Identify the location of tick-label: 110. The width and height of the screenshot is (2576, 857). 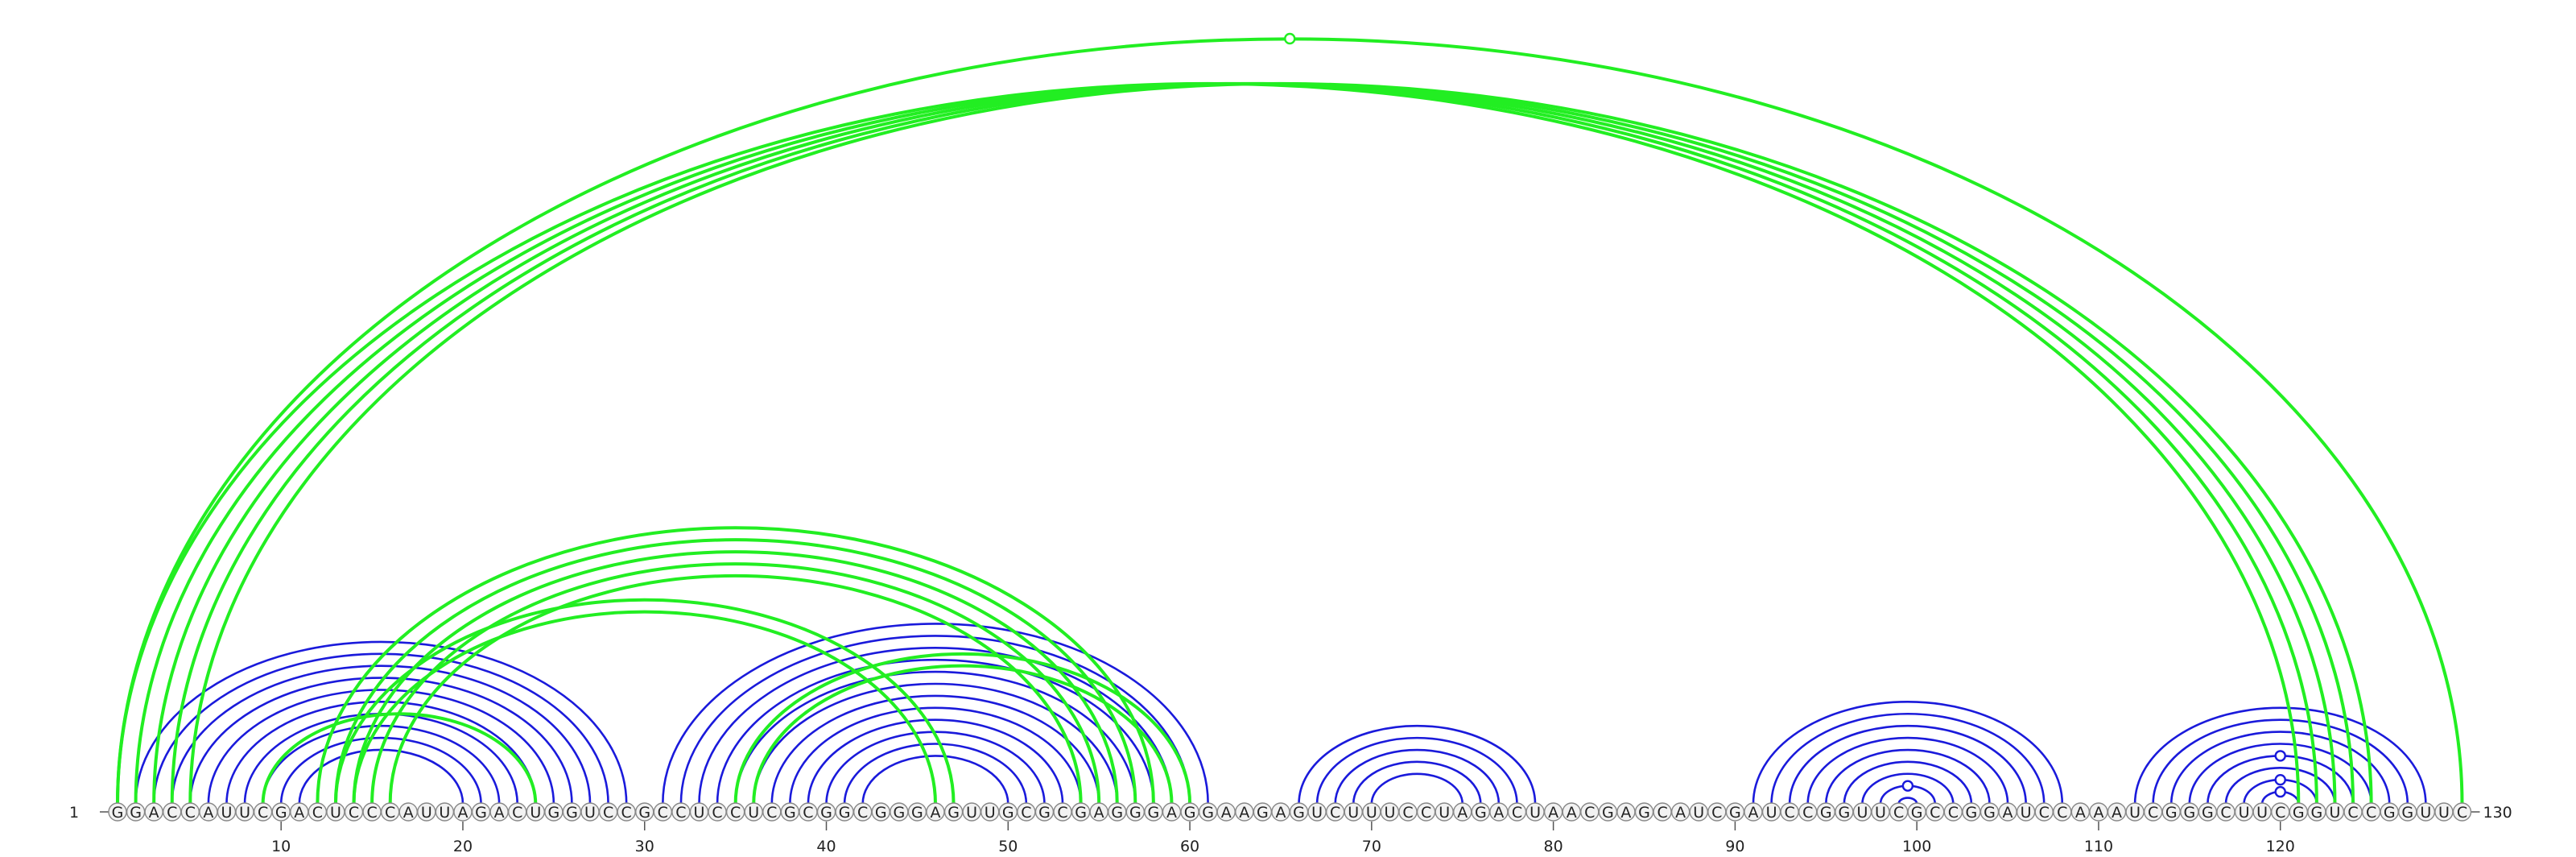
(2098, 846).